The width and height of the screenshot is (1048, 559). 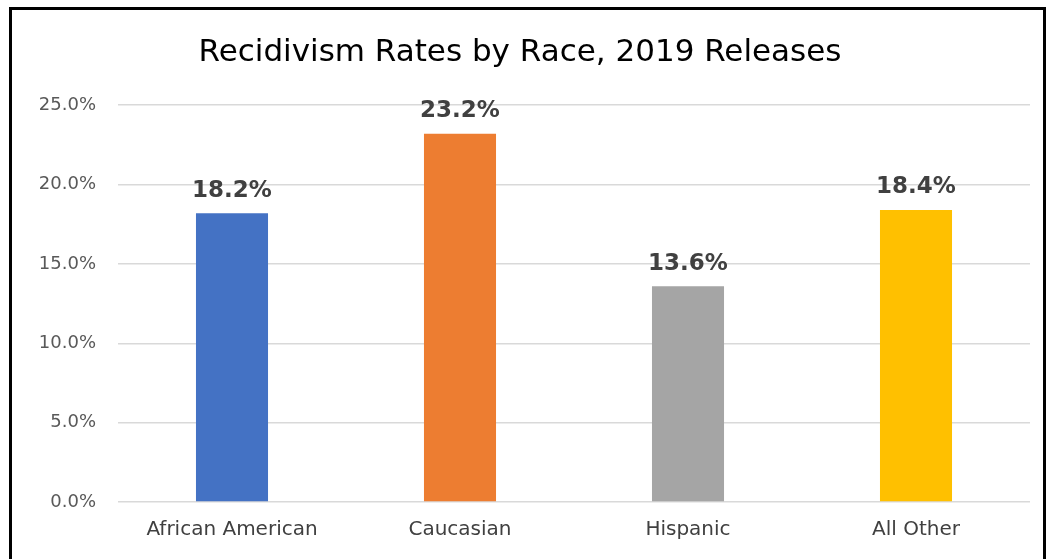 I want to click on x-tick-label: All Other, so click(x=916, y=528).